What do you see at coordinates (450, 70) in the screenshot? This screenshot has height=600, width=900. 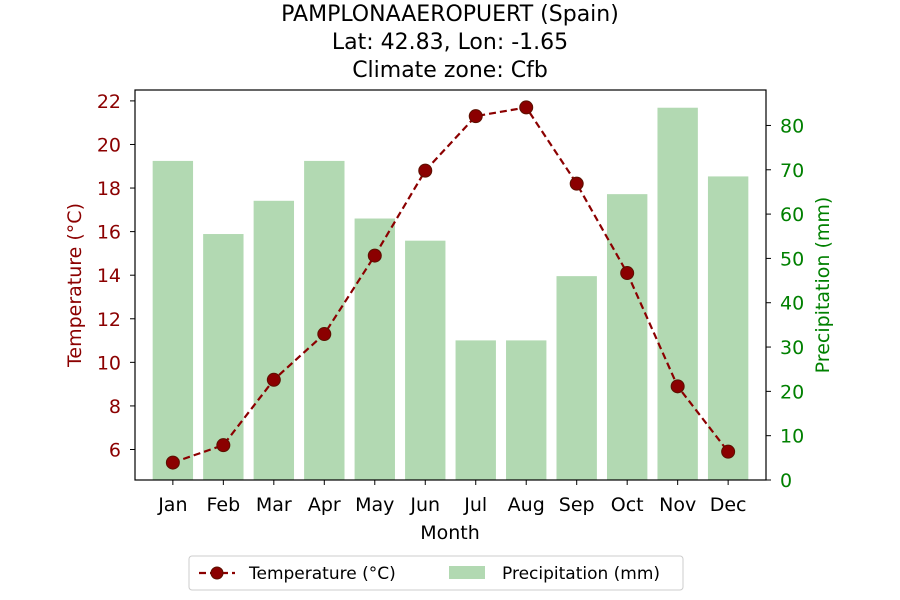 I see `title-line-3: Climate zone: Cfb` at bounding box center [450, 70].